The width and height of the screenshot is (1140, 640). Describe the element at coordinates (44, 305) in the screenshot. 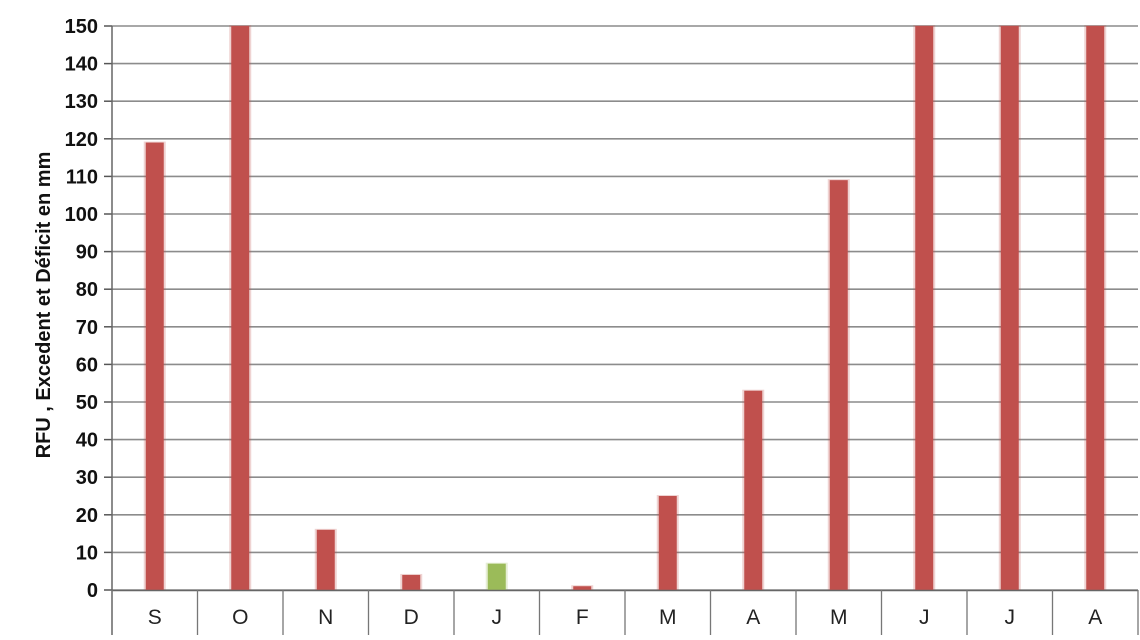

I see `y-axis-label: RFU , Excedent et Déficit en mm` at that location.